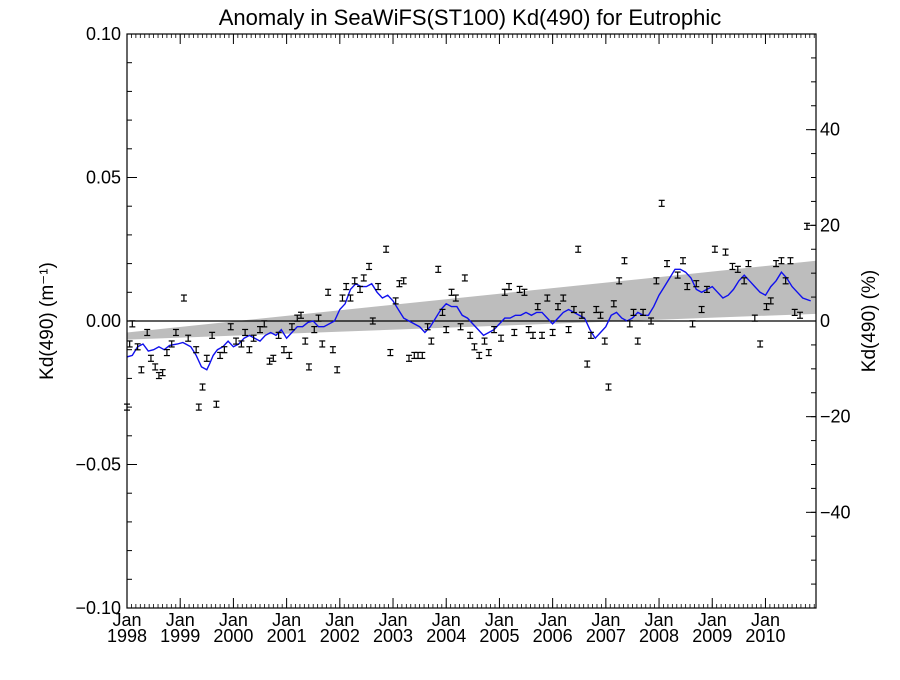  I want to click on y2-tick-label: 0, so click(825, 321).